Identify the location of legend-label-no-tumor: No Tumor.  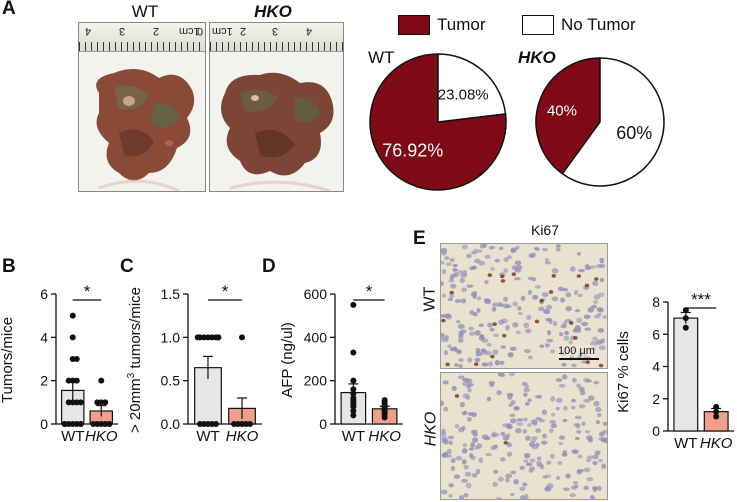
(598, 24).